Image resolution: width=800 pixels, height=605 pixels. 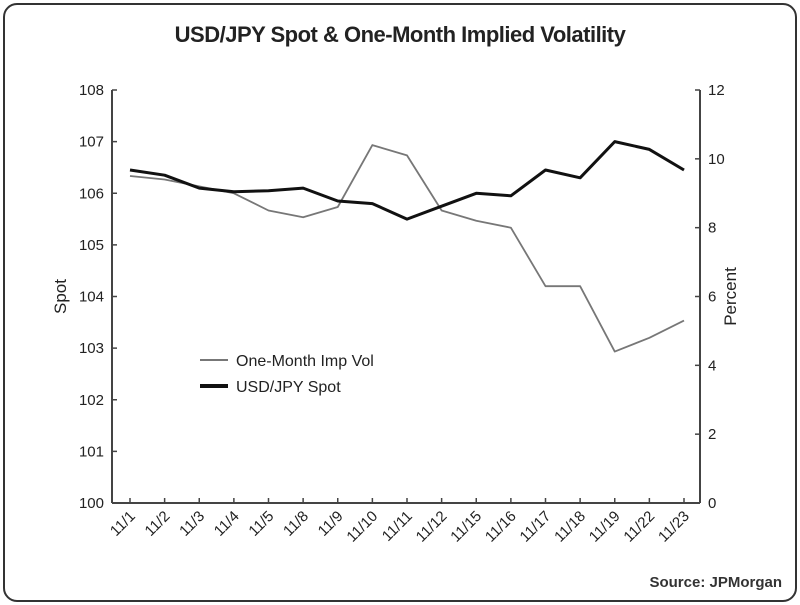 What do you see at coordinates (639, 527) in the screenshot?
I see `x-tick-label: 11/22` at bounding box center [639, 527].